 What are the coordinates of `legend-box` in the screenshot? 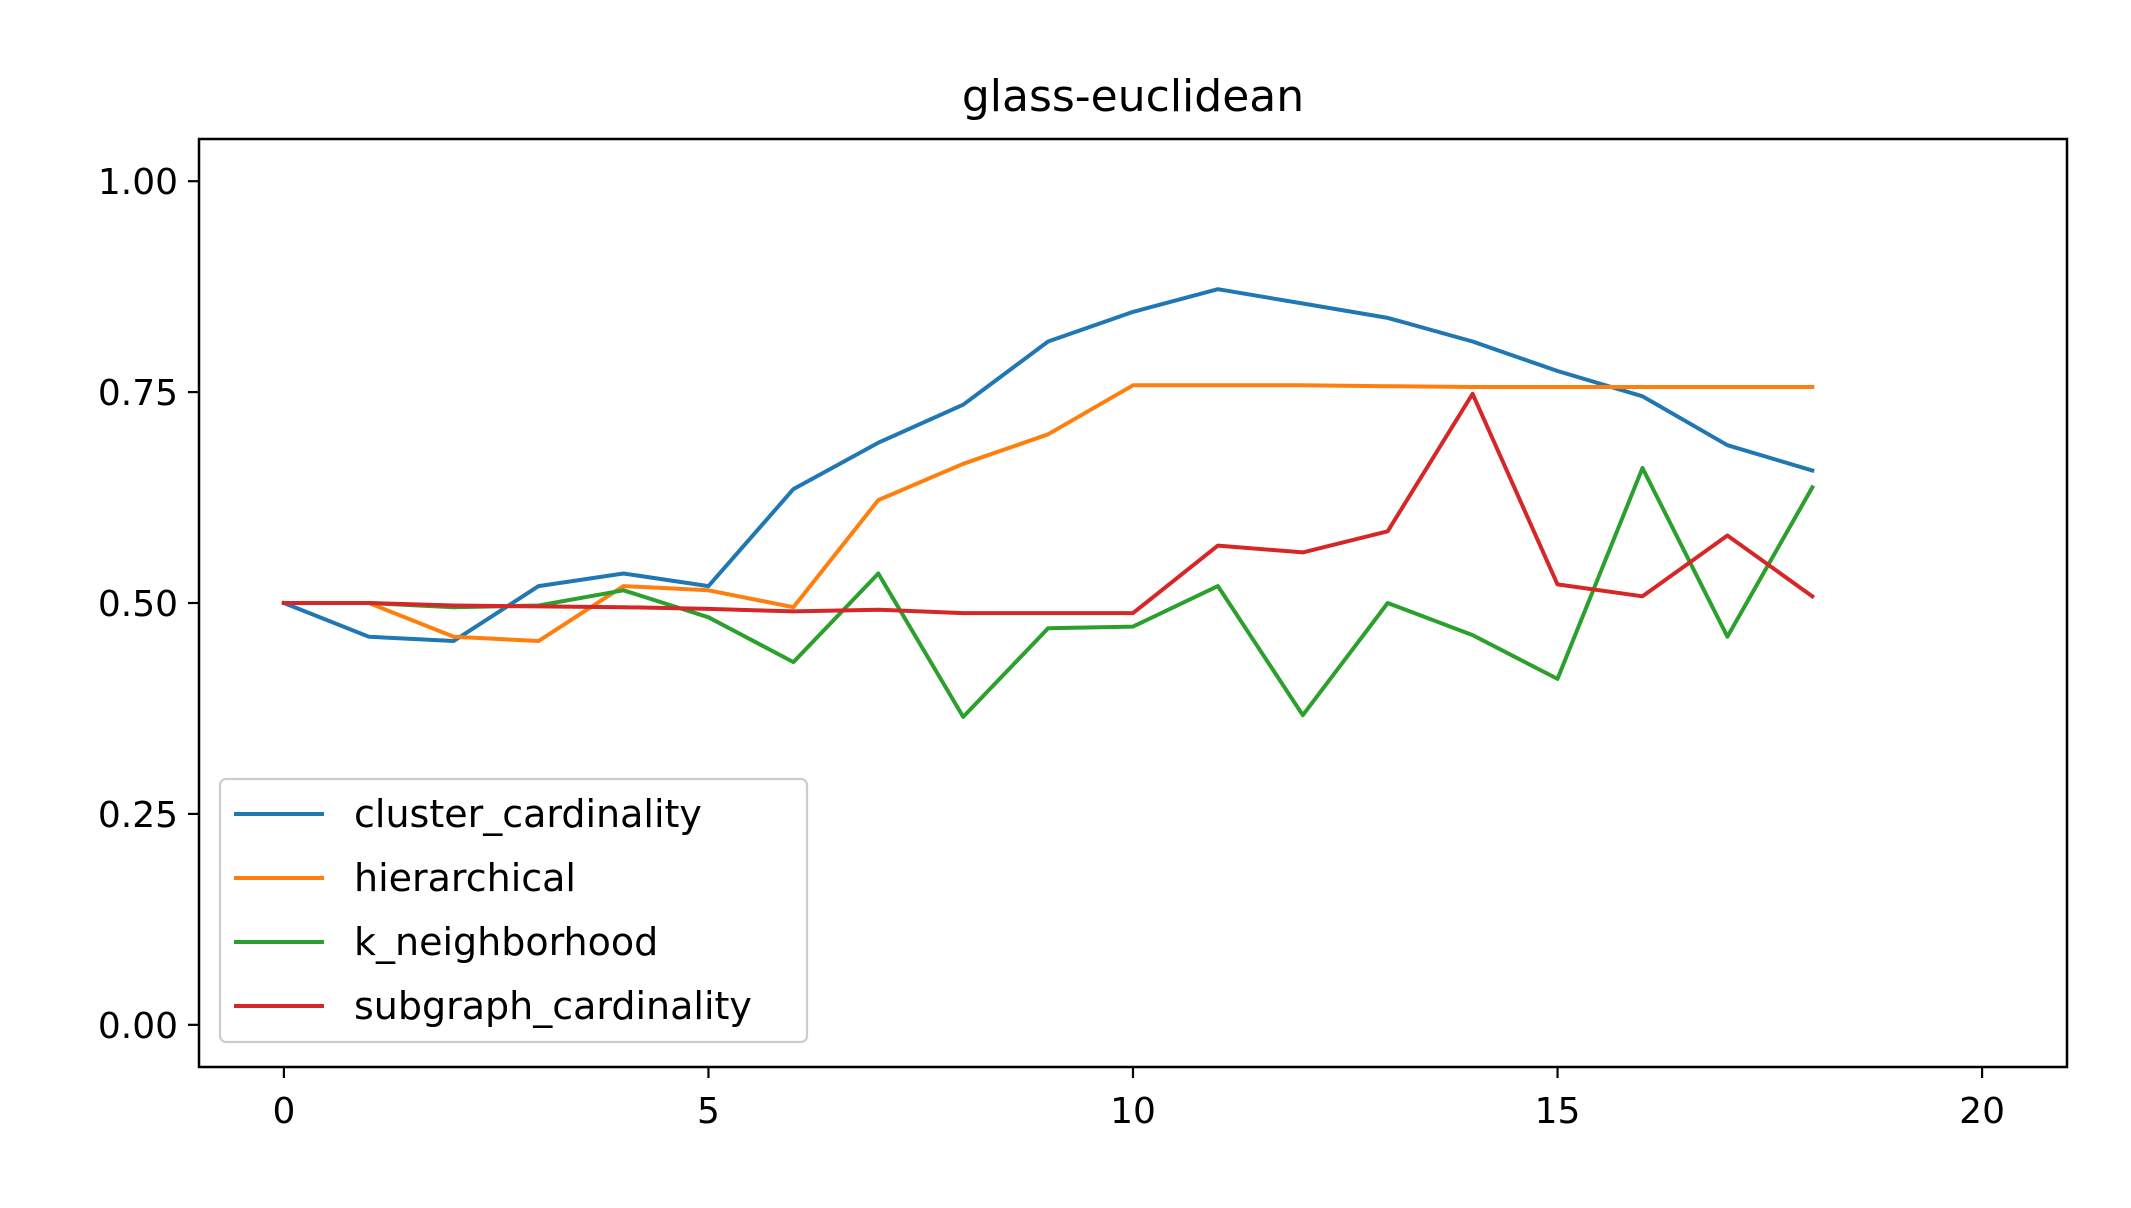 It's located at (513, 910).